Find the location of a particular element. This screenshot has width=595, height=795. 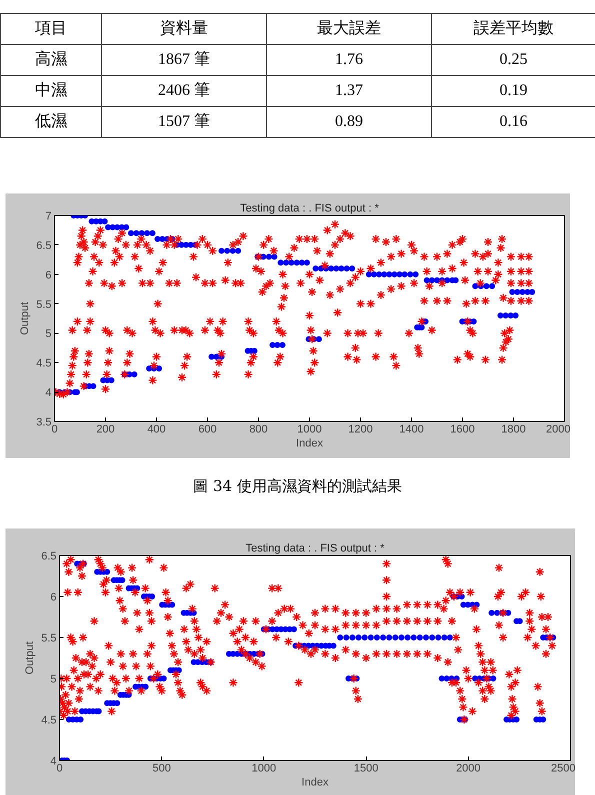

x-tick-label: 600 is located at coordinates (207, 430).